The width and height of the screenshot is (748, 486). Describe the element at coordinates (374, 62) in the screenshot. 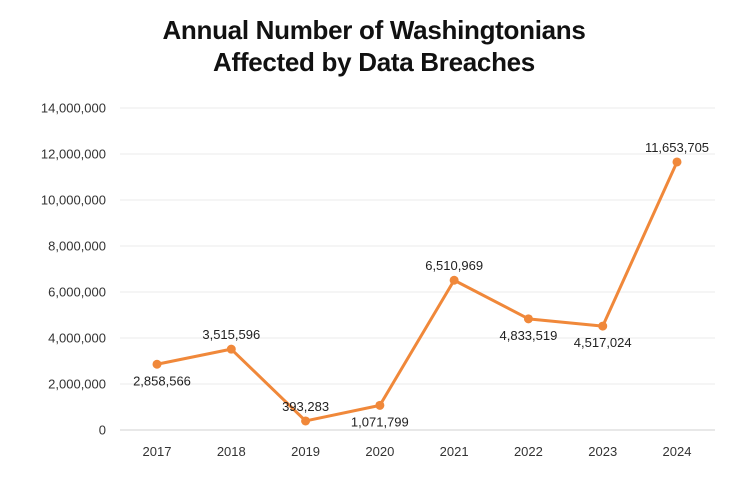

I see `chart-title-line2: Affected by Data Breaches` at that location.